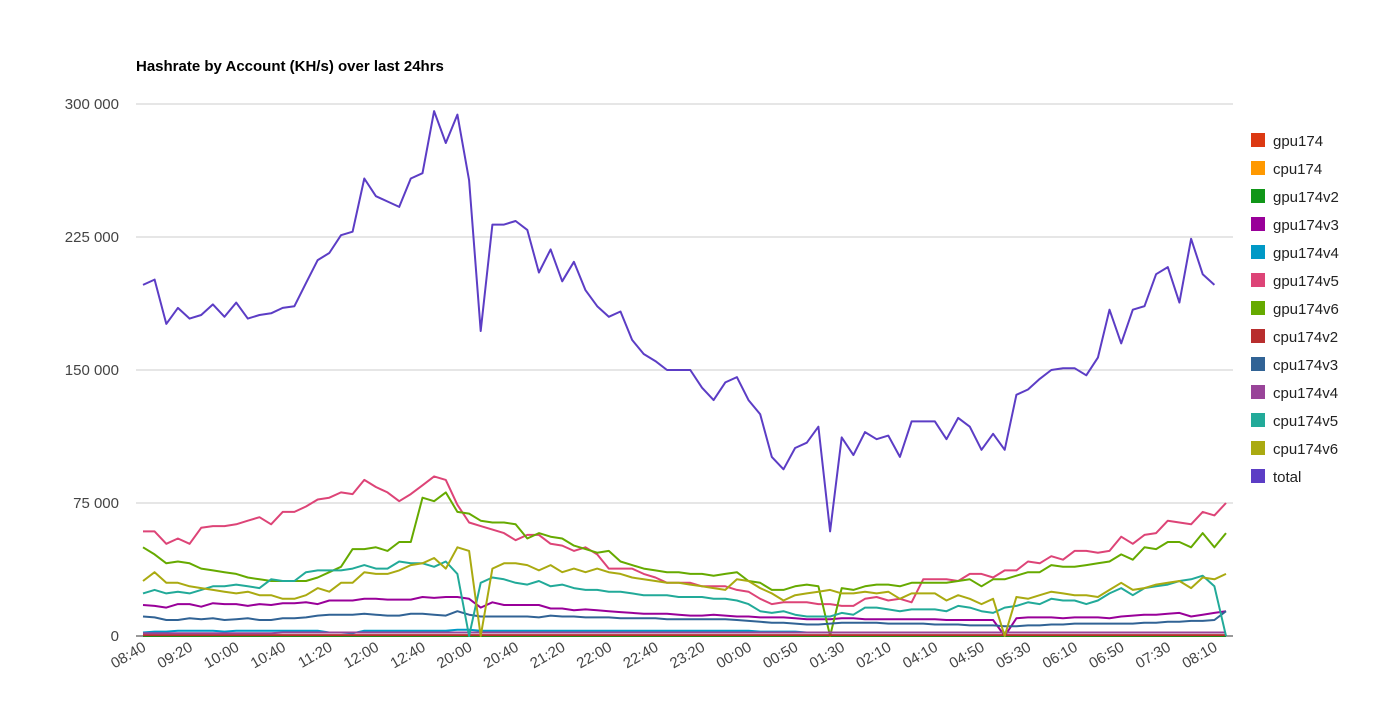 The width and height of the screenshot is (1381, 716). I want to click on x-tick-label: 05:30, so click(1013, 655).